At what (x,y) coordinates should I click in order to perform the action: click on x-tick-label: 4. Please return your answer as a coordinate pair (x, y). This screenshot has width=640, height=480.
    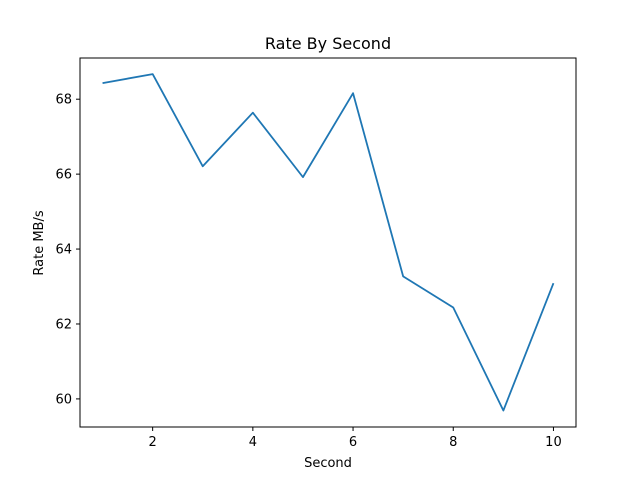
    Looking at the image, I should click on (253, 442).